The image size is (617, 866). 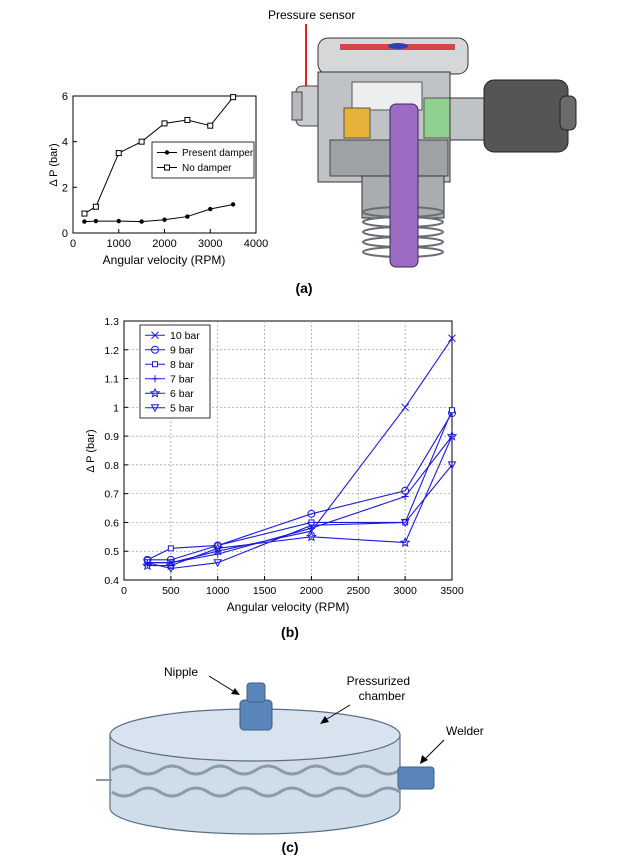 What do you see at coordinates (424, 759) in the screenshot?
I see `welder-arrow-head` at bounding box center [424, 759].